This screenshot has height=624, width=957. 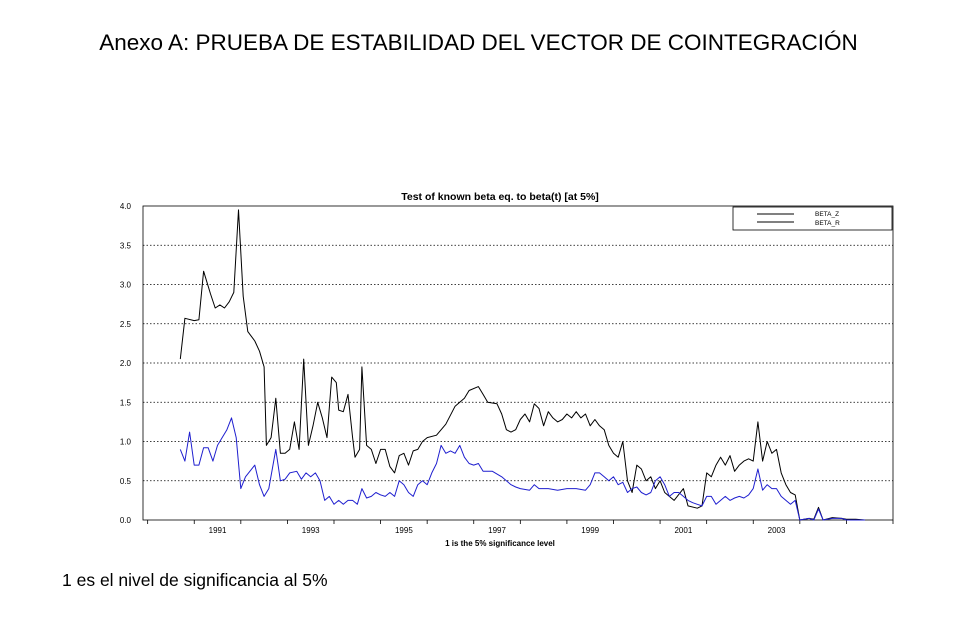 I want to click on footnote: 1 es el nivel de significancia al 5%, so click(x=195, y=580).